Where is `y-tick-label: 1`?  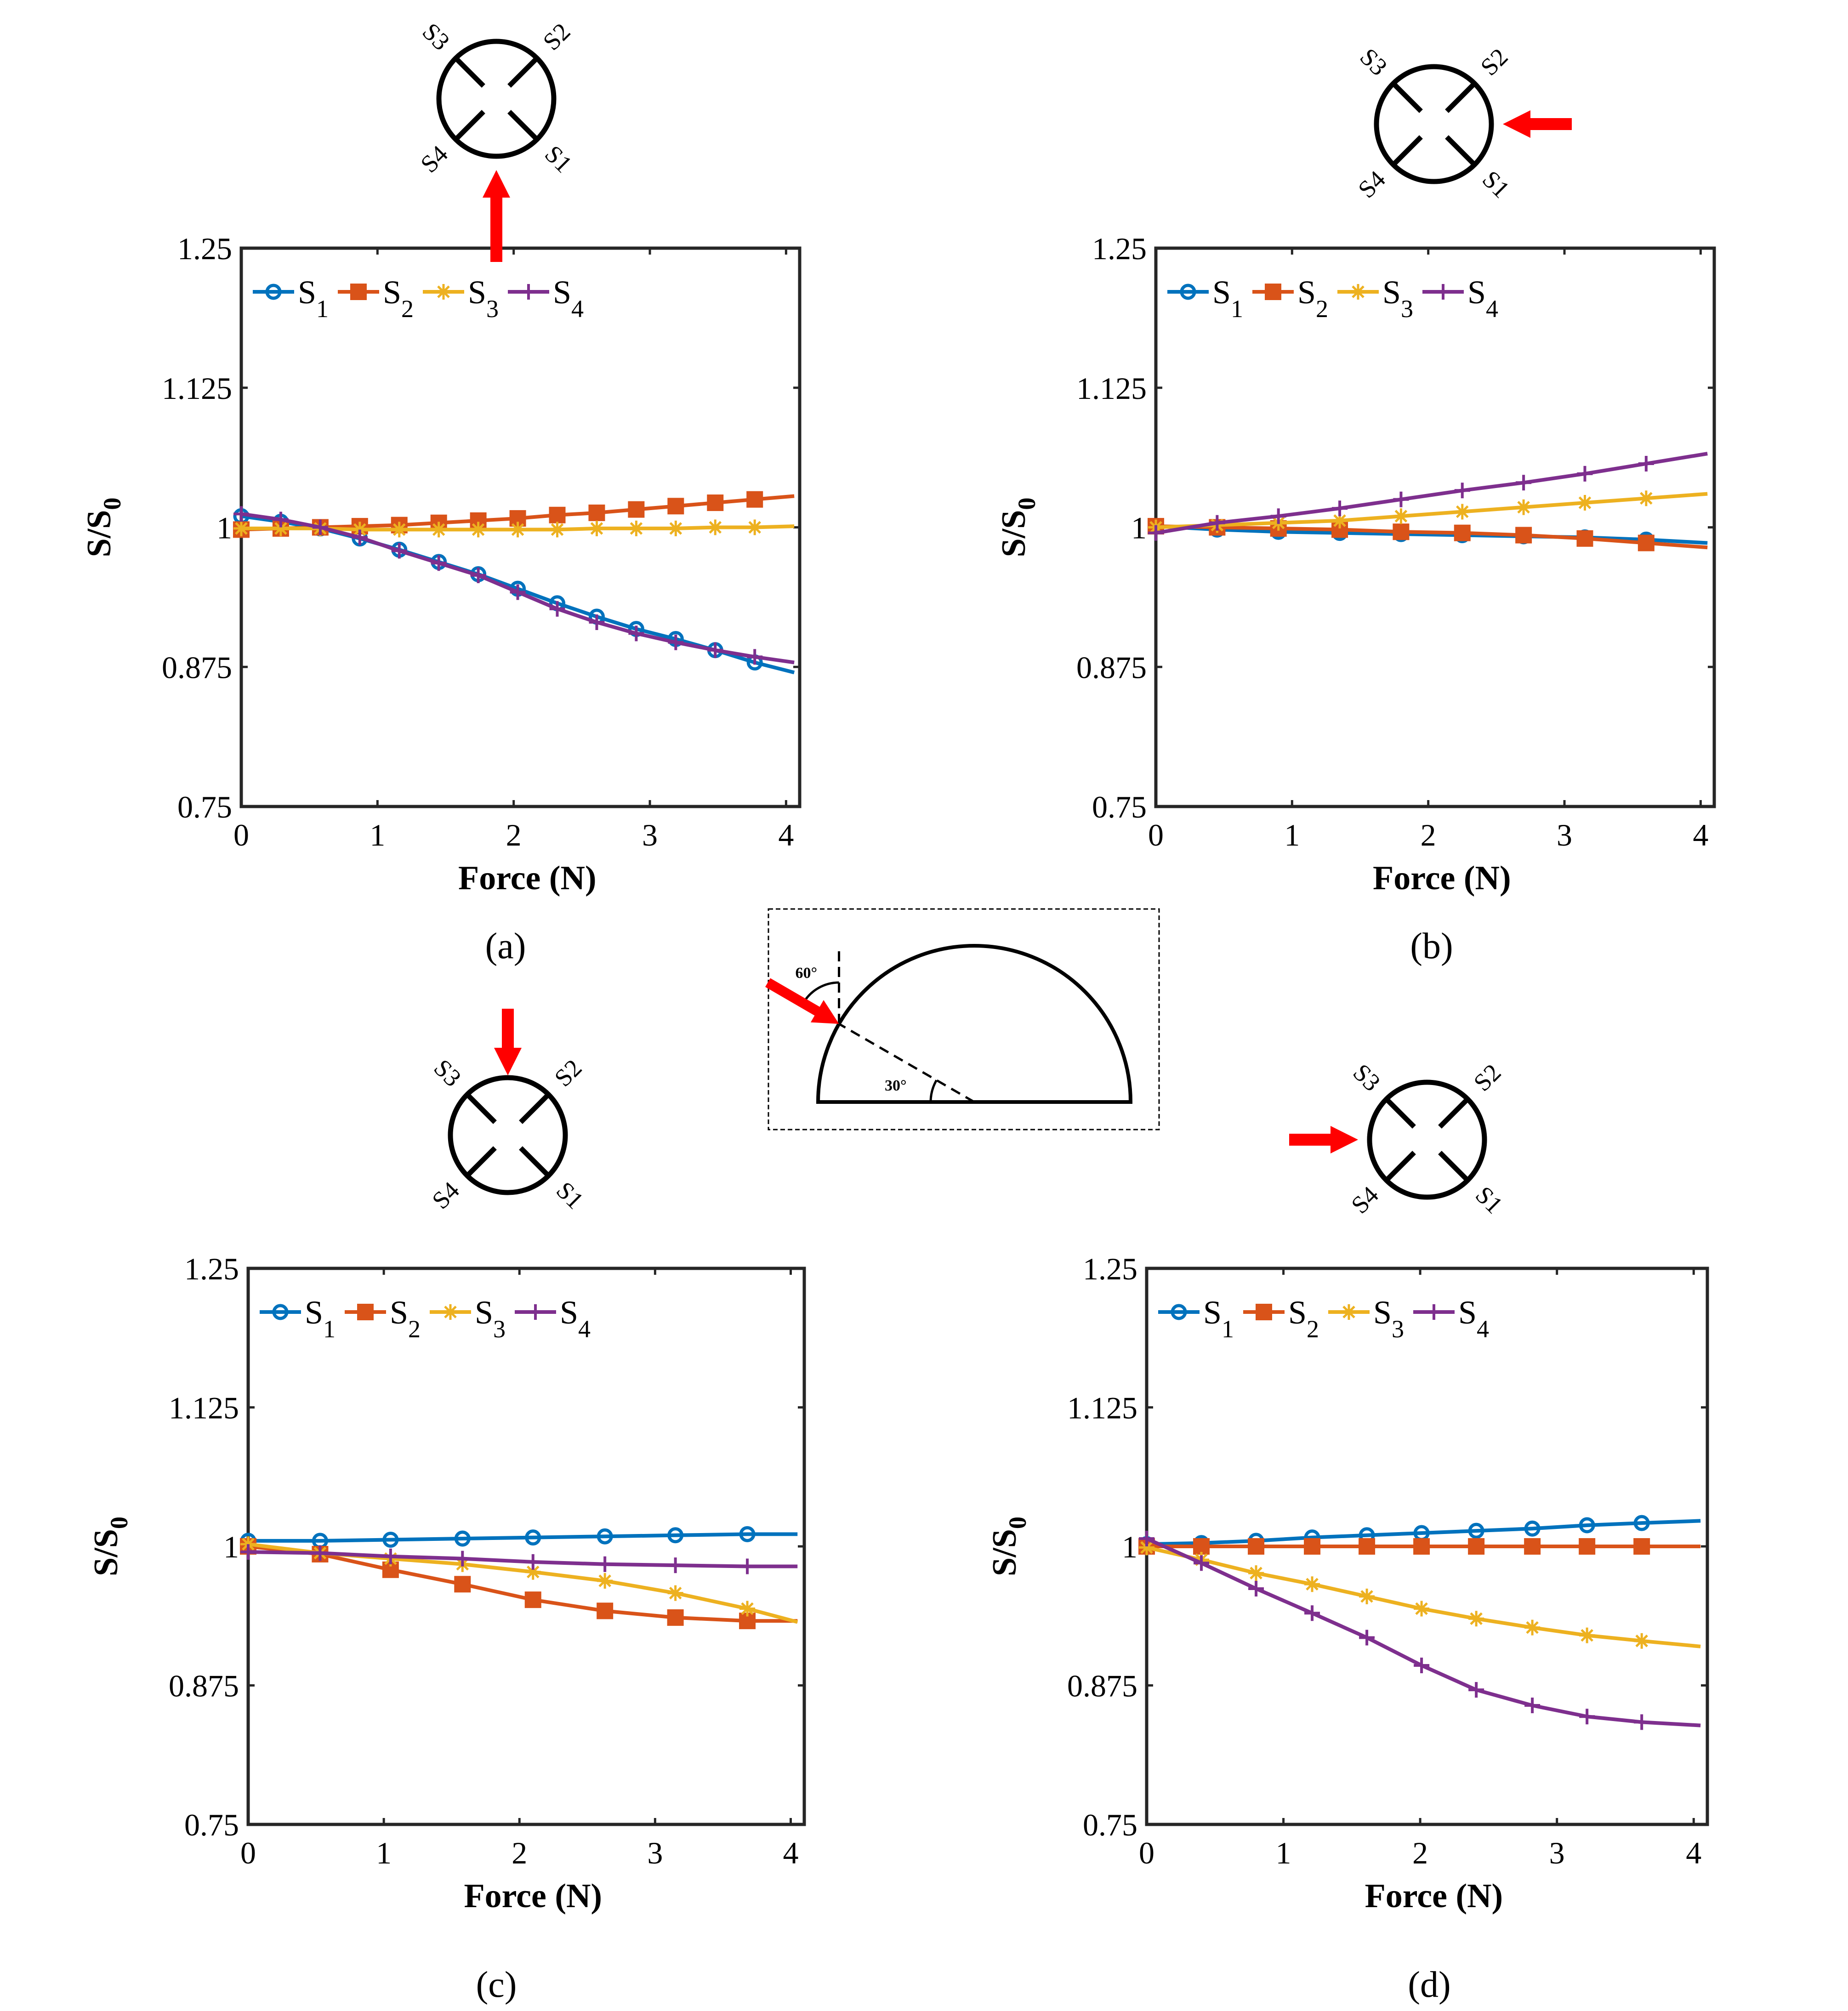 y-tick-label: 1 is located at coordinates (1139, 528).